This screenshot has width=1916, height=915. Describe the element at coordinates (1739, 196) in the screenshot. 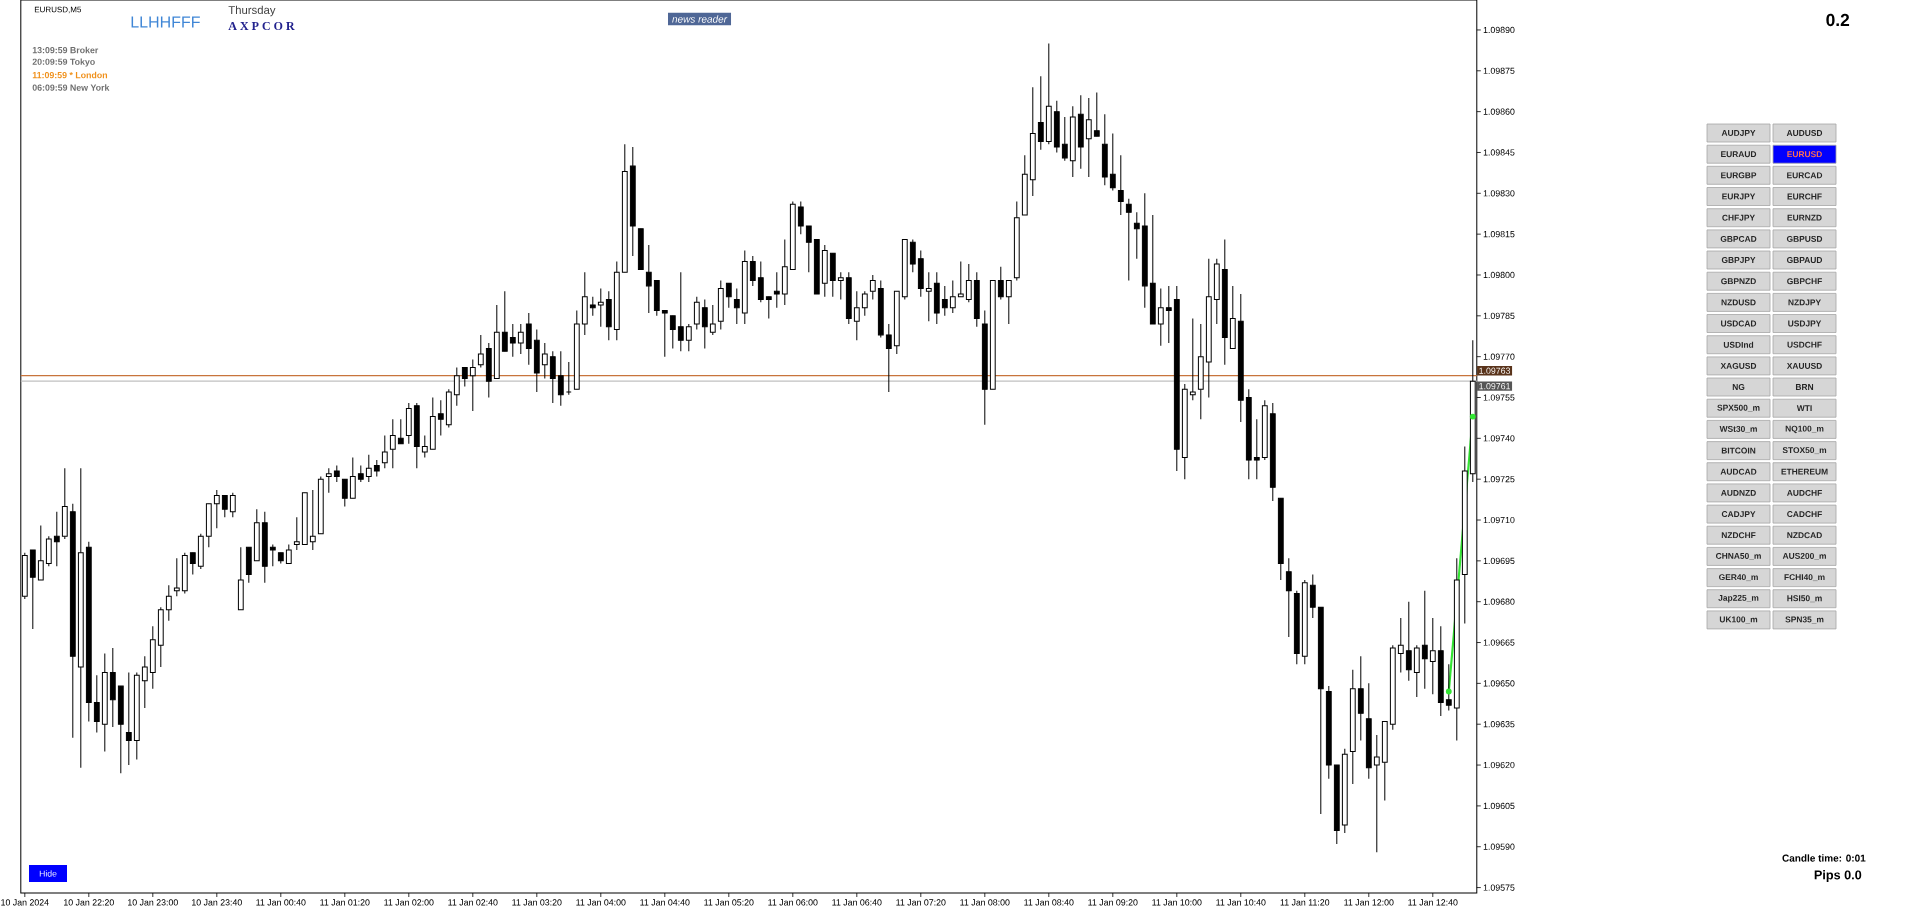

I see `text: EURJPY` at that location.